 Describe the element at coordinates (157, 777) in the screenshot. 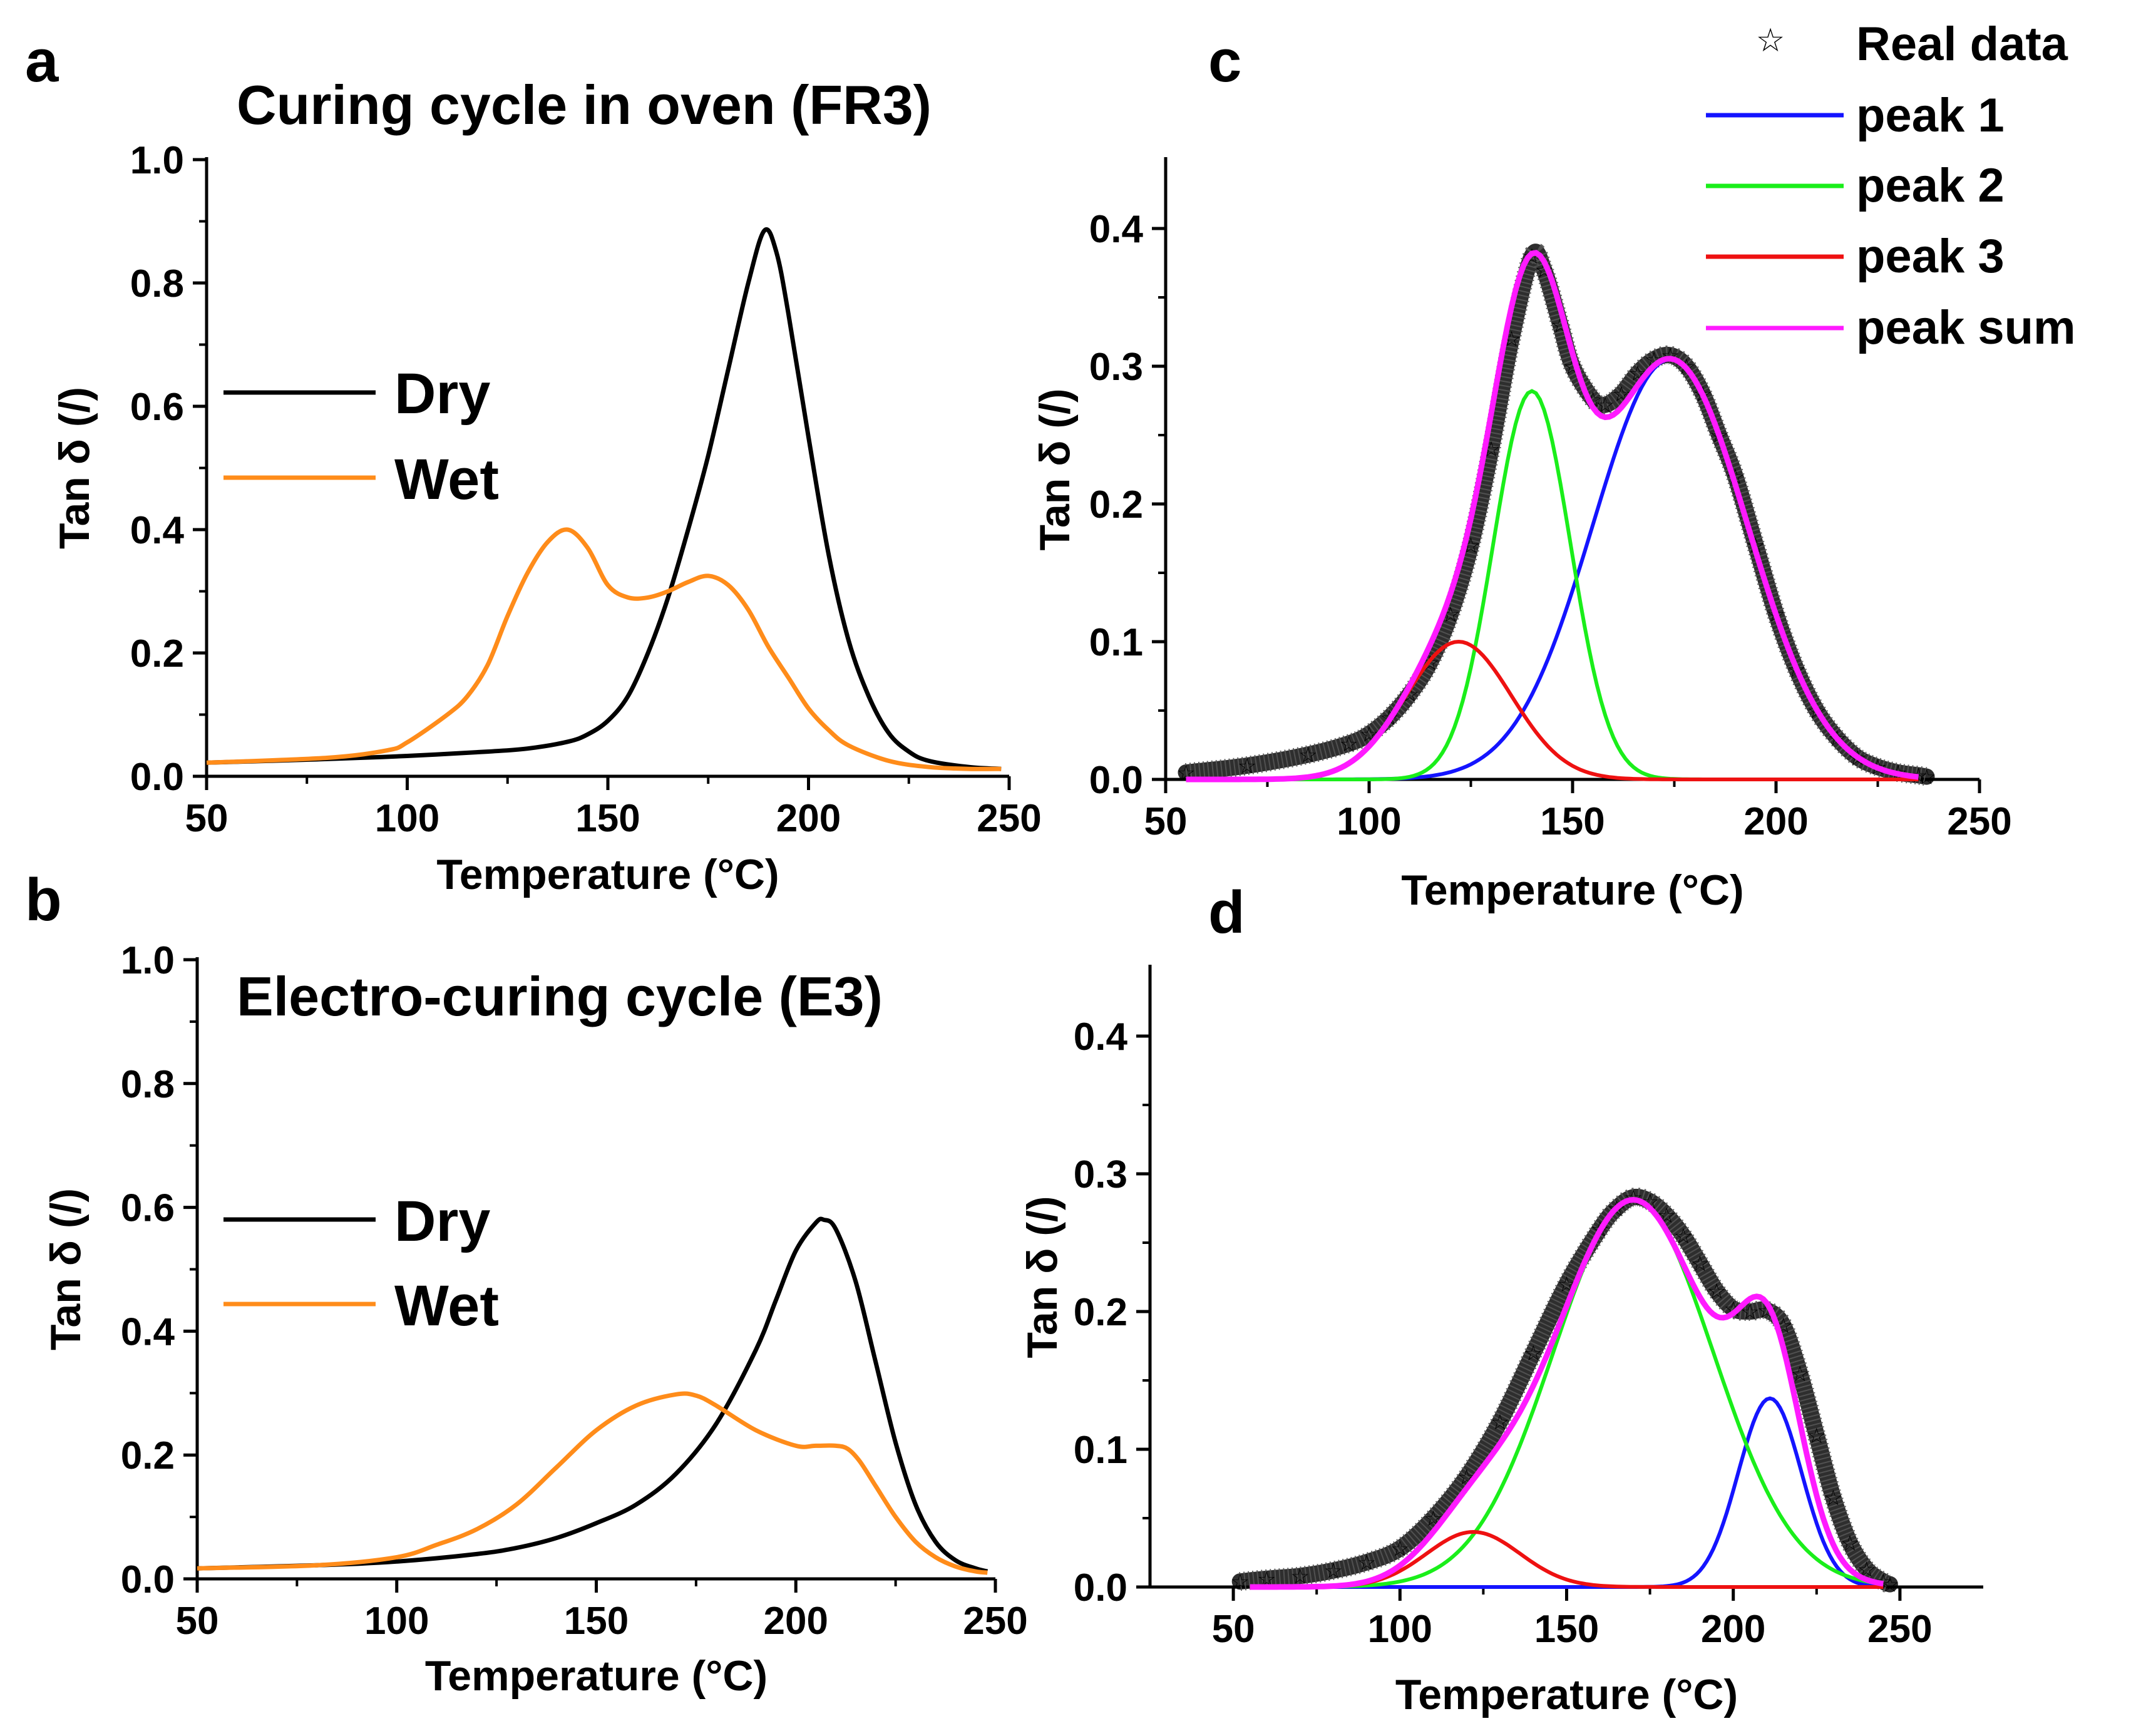

I see `y-tick-label-a: 0.0` at that location.